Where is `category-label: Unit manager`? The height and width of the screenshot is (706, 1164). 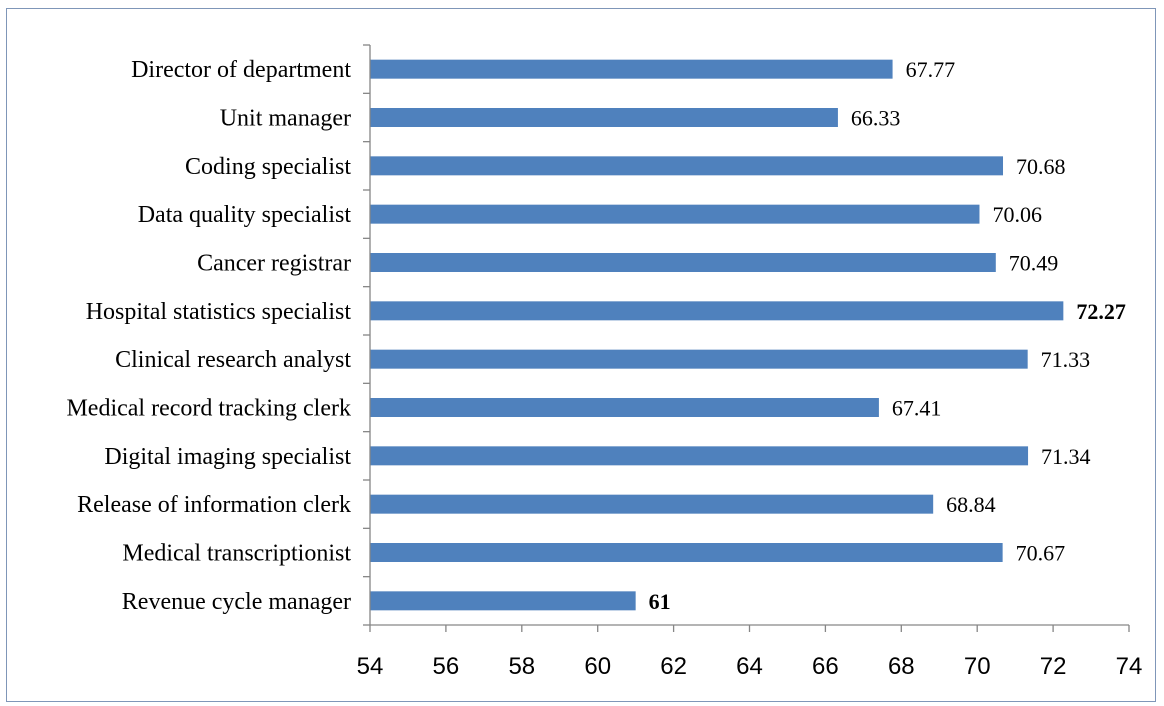
category-label: Unit manager is located at coordinates (285, 119).